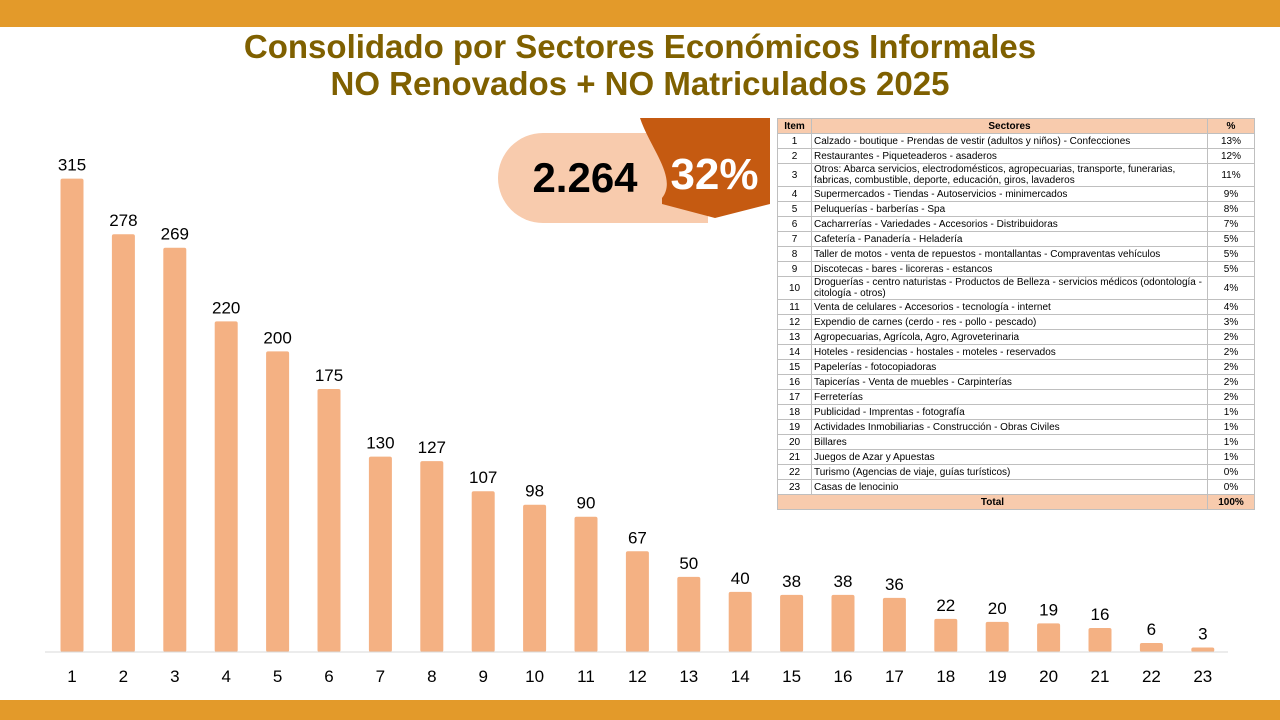  What do you see at coordinates (1009, 412) in the screenshot?
I see `row-sector: Publicidad - Imprentas - fotografía` at bounding box center [1009, 412].